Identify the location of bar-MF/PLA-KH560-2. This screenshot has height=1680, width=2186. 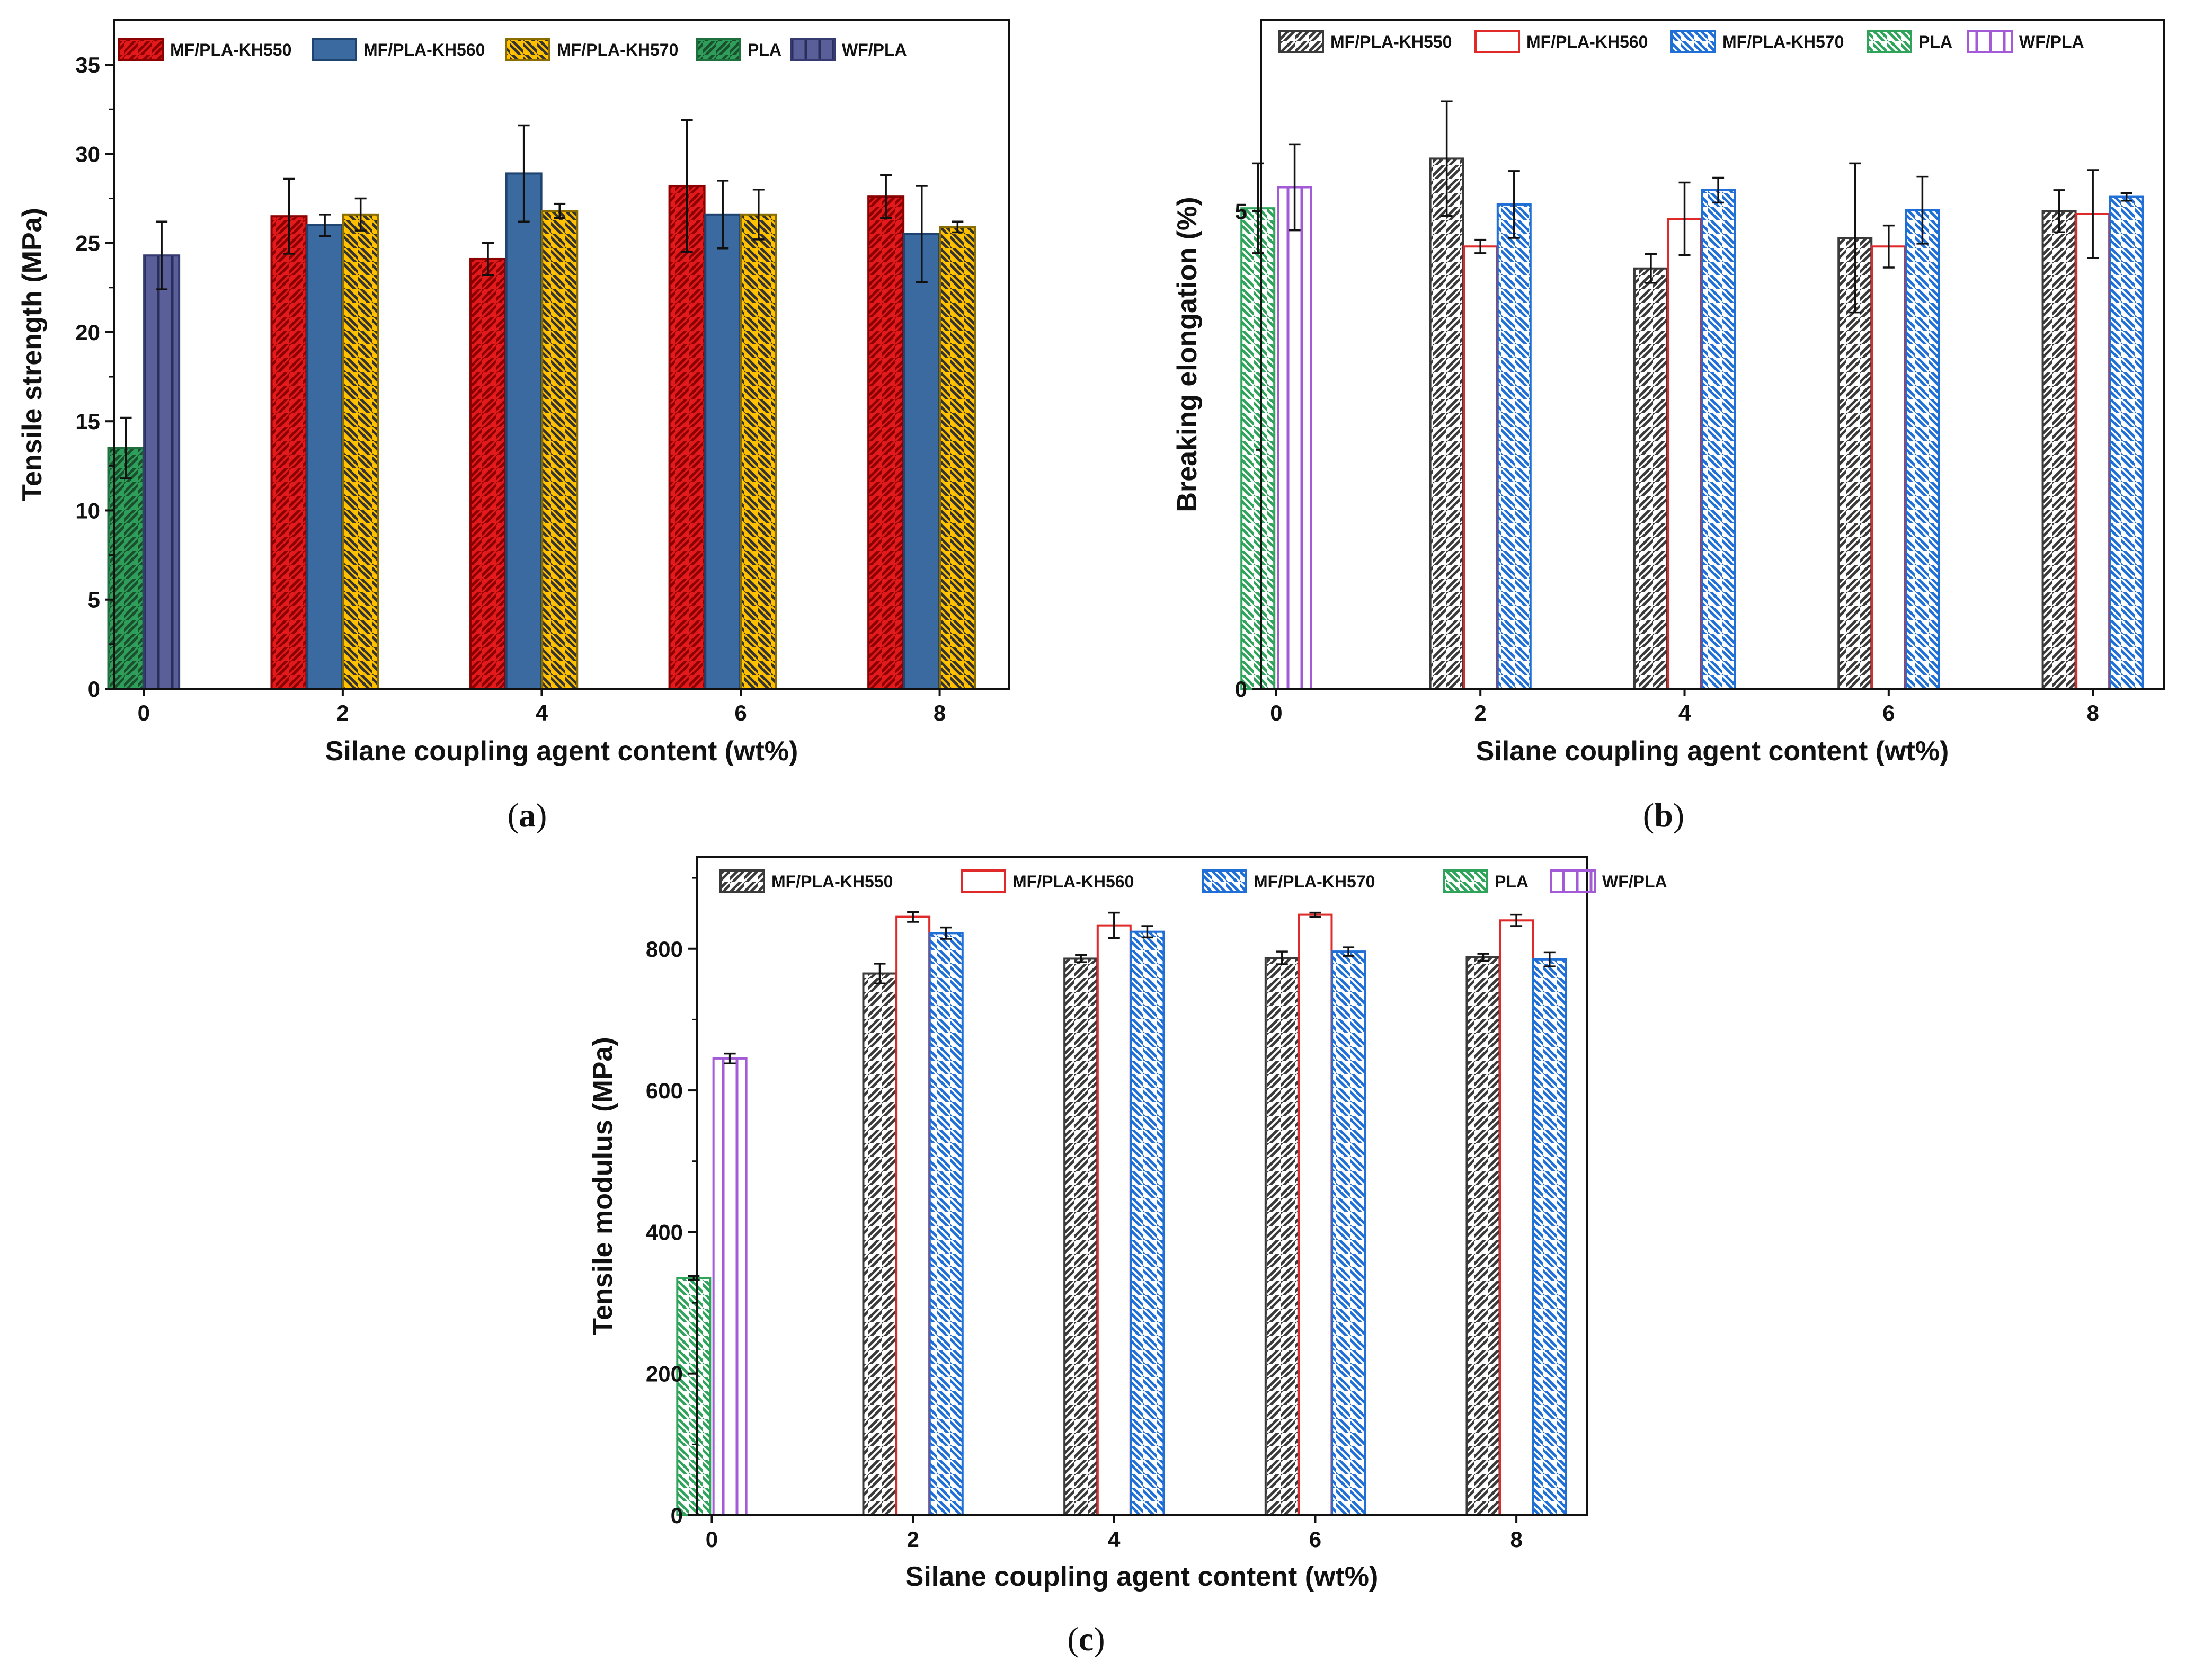
(325, 457).